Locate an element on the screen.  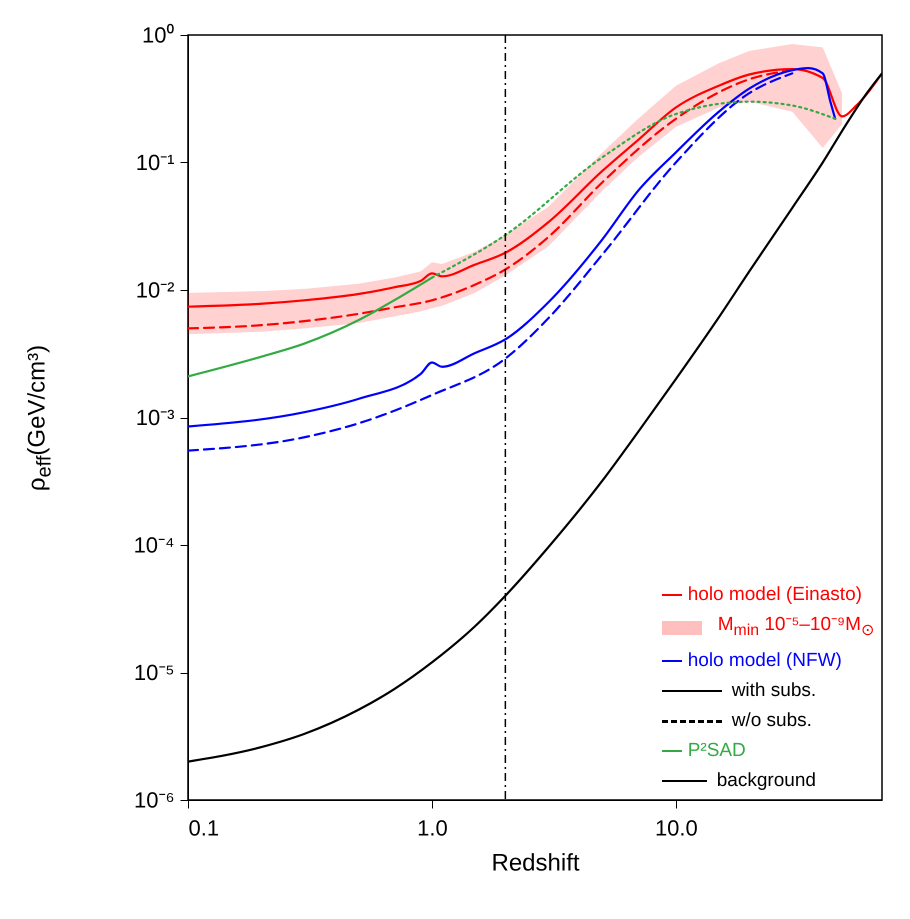
y-tick-label: 10⁻³ is located at coordinates (155, 417).